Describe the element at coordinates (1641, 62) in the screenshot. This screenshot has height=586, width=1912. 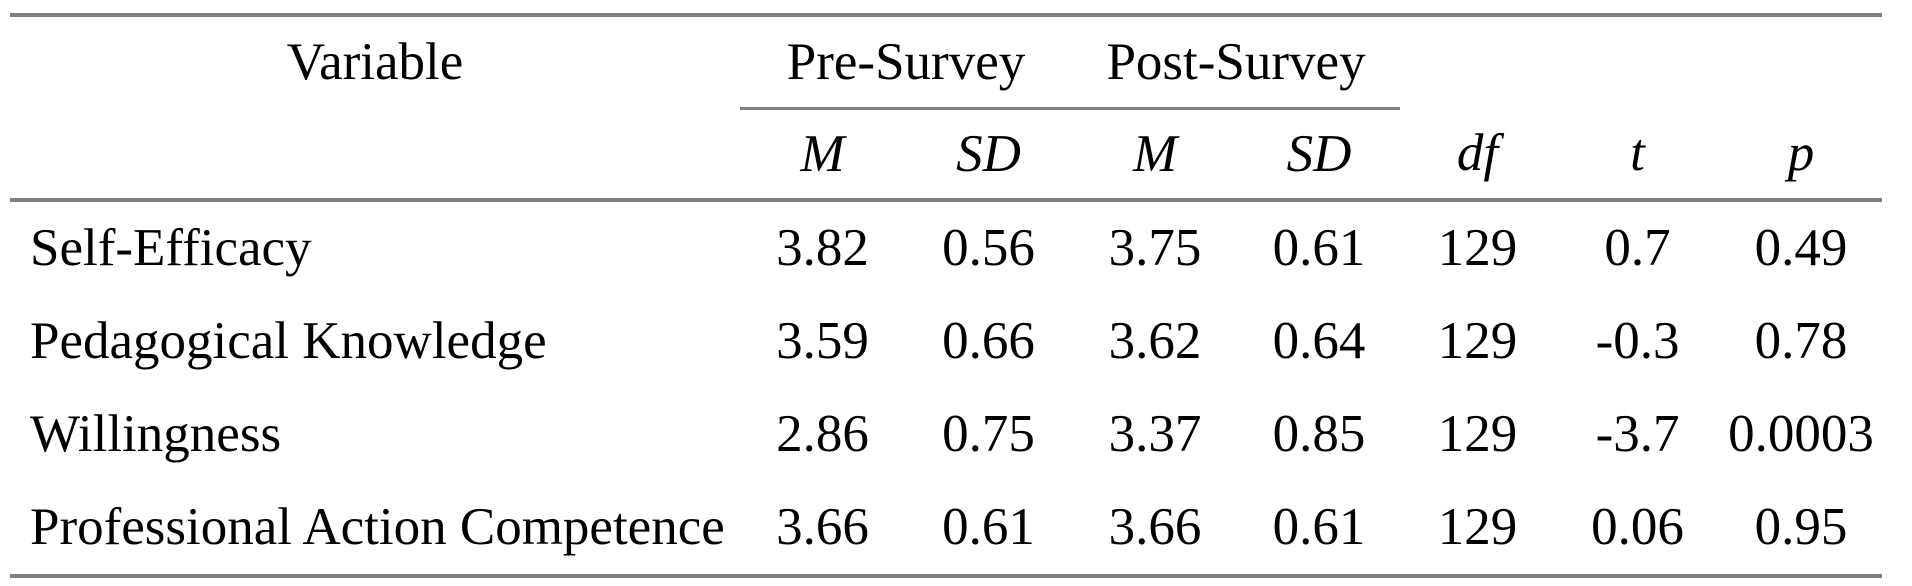
I see `spanner-row-spacer` at that location.